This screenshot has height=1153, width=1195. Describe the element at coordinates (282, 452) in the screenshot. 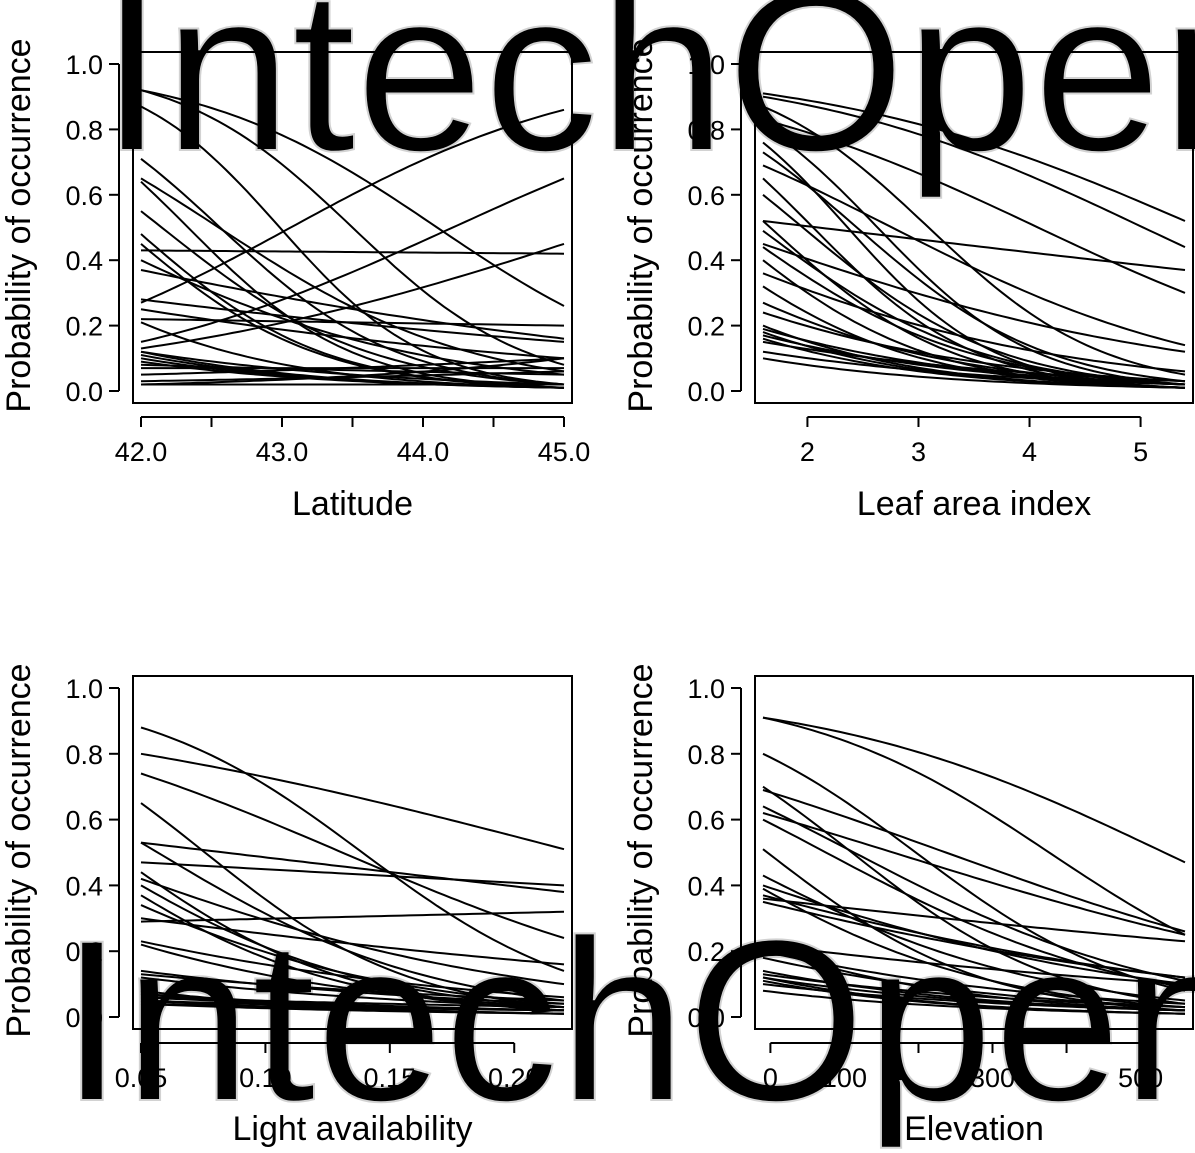

I see `x-tick-label: 43.0` at that location.